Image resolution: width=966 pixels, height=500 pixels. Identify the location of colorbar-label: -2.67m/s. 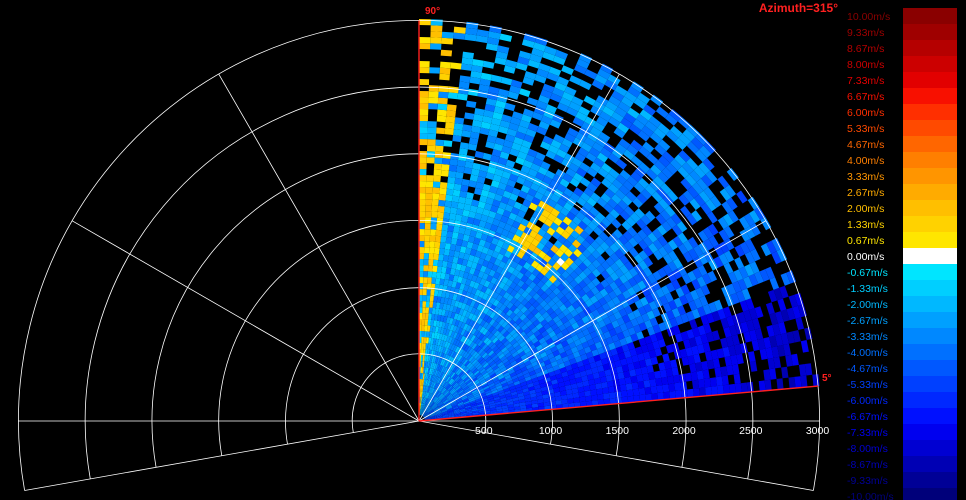
(867, 321).